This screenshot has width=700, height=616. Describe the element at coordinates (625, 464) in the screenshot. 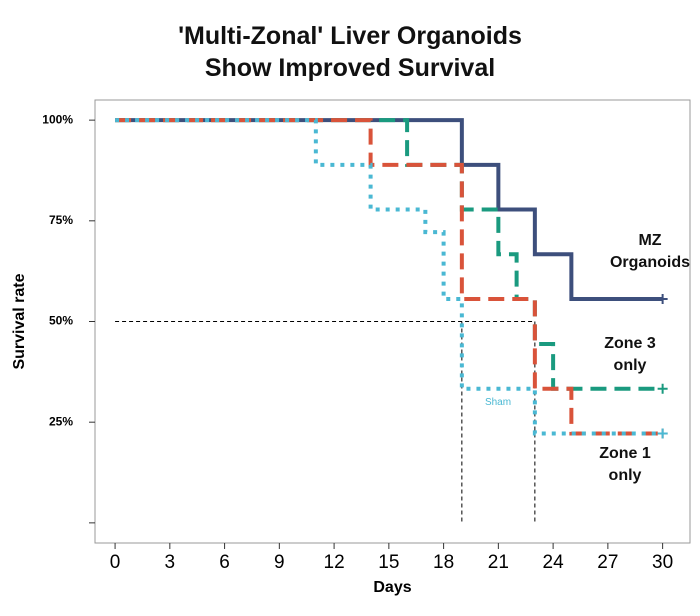

I see `series-label: Zone 1 only` at that location.